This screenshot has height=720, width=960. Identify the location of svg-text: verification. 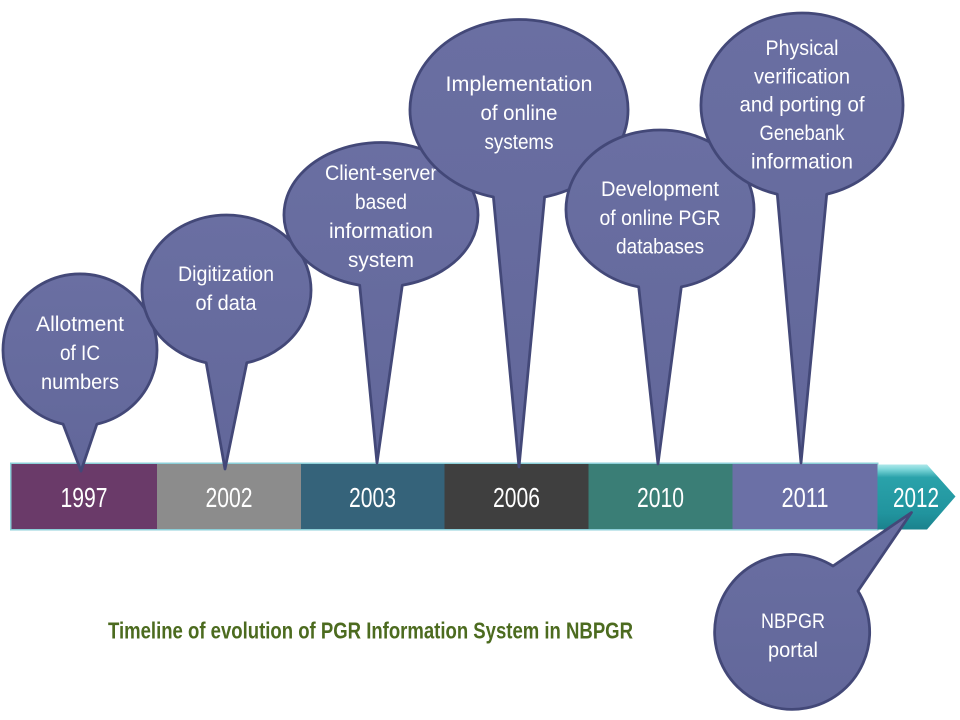
(802, 77).